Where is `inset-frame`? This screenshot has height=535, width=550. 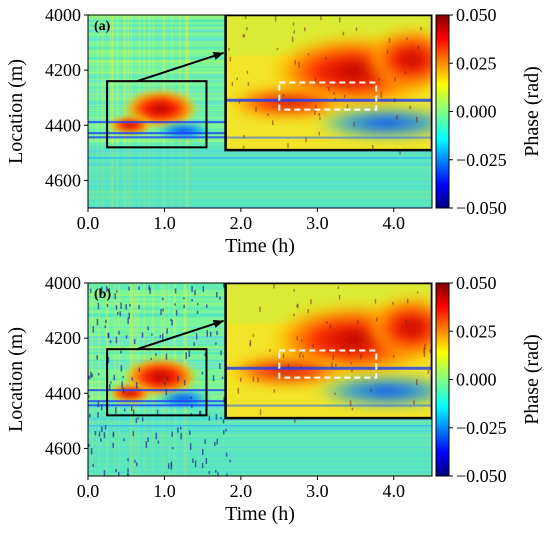 inset-frame is located at coordinates (328, 83).